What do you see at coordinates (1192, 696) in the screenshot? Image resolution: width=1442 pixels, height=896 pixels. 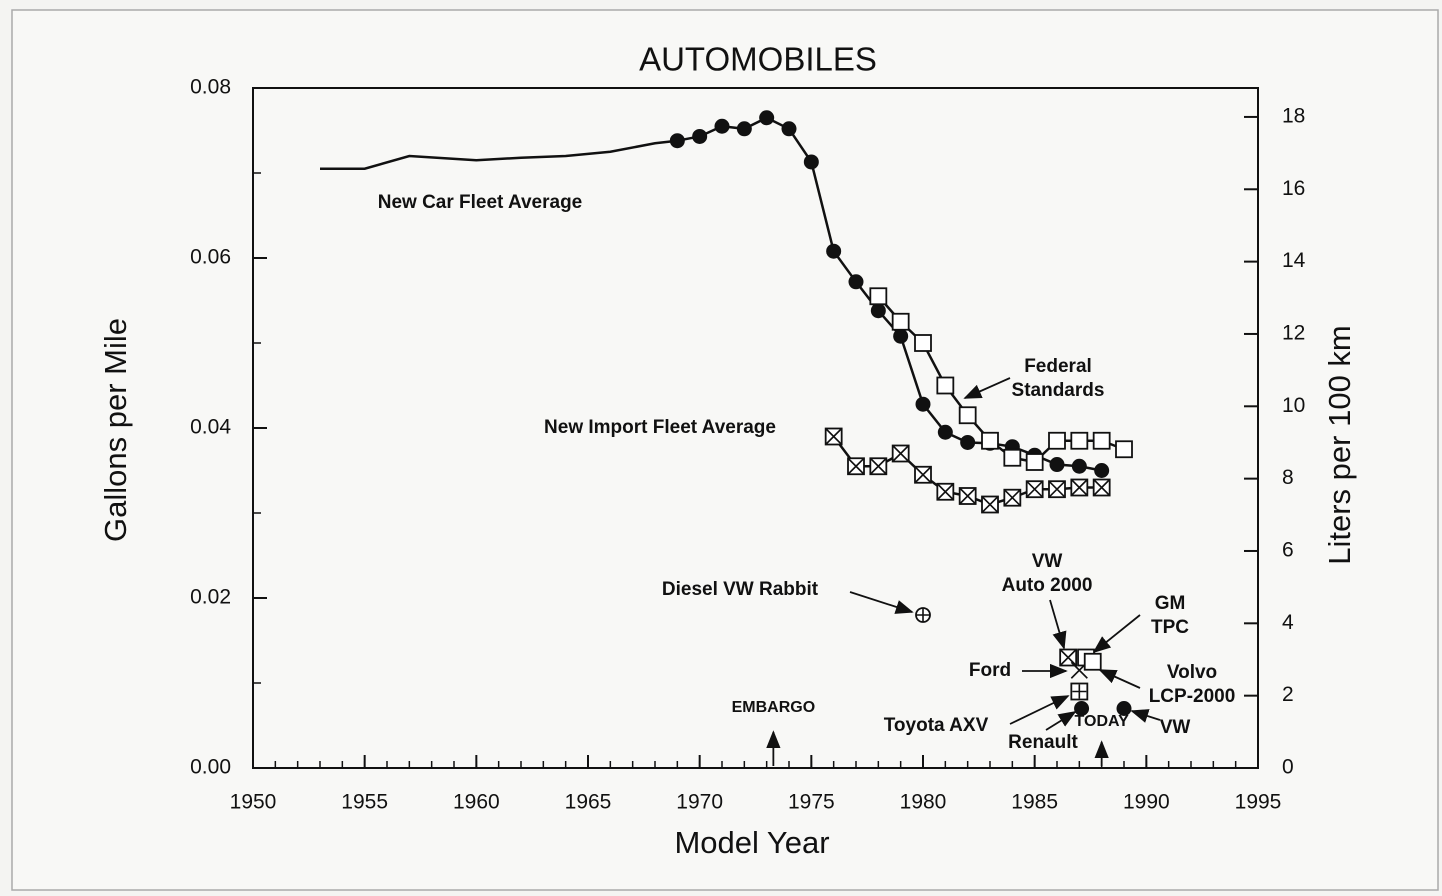 I see `annotation: LCP-2000` at bounding box center [1192, 696].